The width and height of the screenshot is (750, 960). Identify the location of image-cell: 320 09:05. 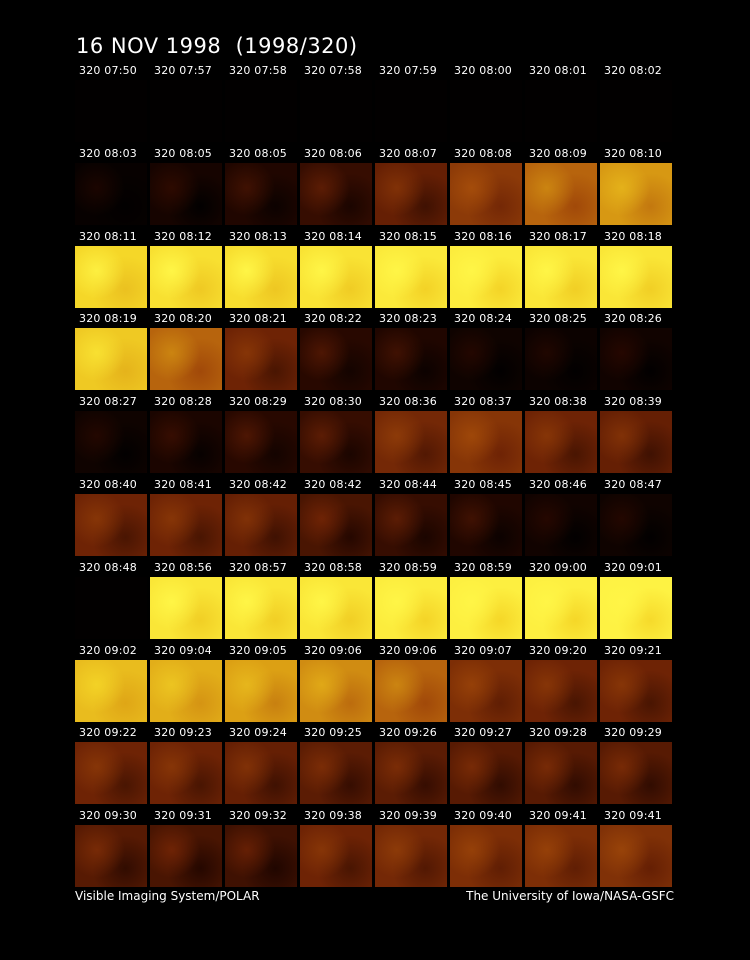
(261, 685).